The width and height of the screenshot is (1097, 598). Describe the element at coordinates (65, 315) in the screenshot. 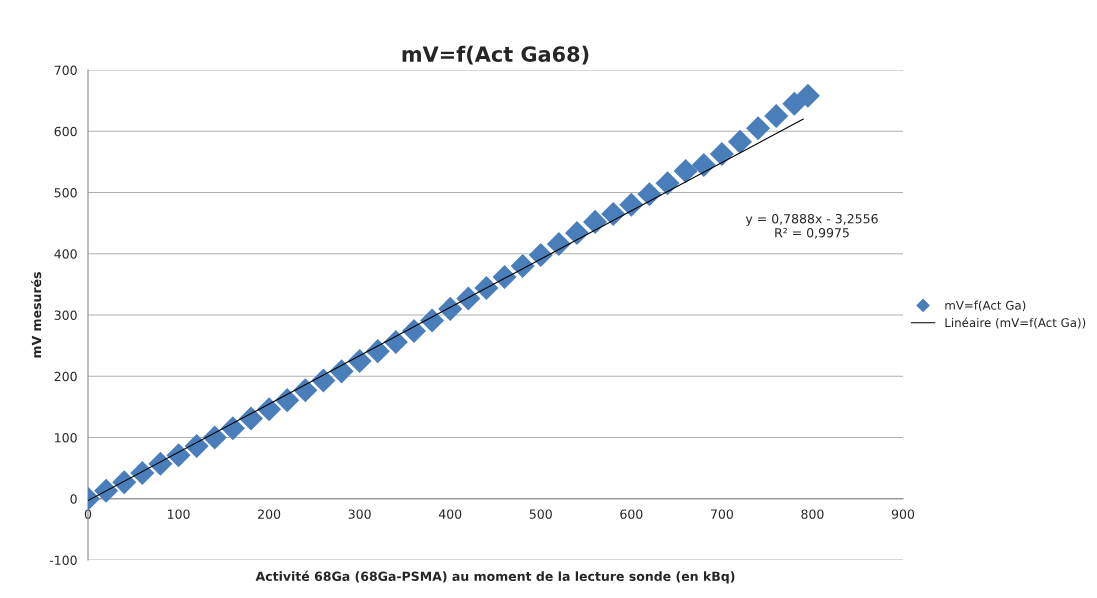

I see `y-tick-label: 300` at that location.